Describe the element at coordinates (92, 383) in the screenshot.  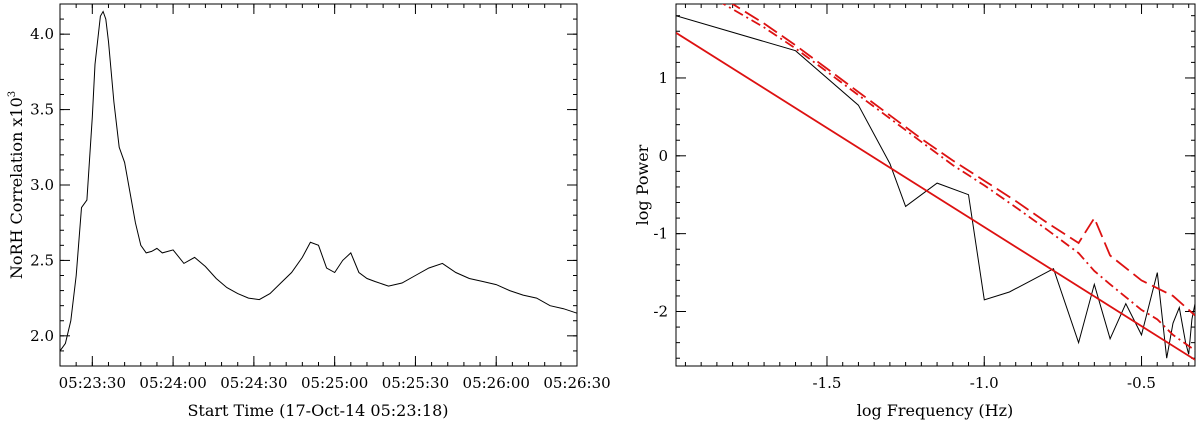
I see `left-x-tick-label: 05:23:30` at that location.